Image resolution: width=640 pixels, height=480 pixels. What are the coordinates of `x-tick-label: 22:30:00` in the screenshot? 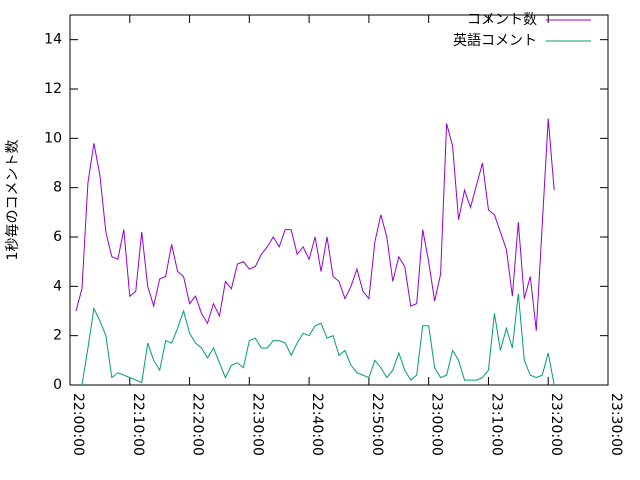 It's located at (257, 424).